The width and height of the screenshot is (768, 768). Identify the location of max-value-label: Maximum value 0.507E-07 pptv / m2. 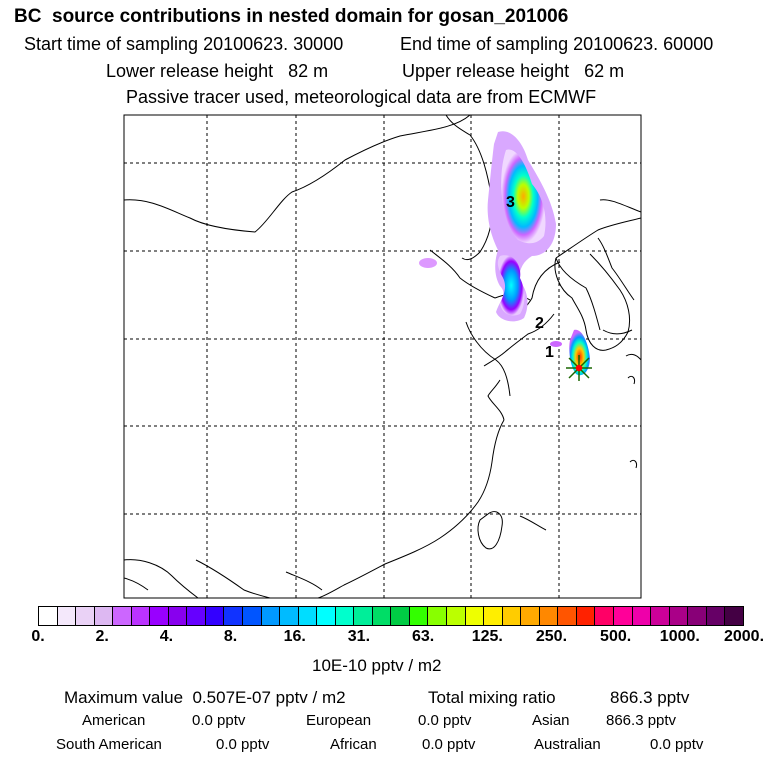
(205, 697).